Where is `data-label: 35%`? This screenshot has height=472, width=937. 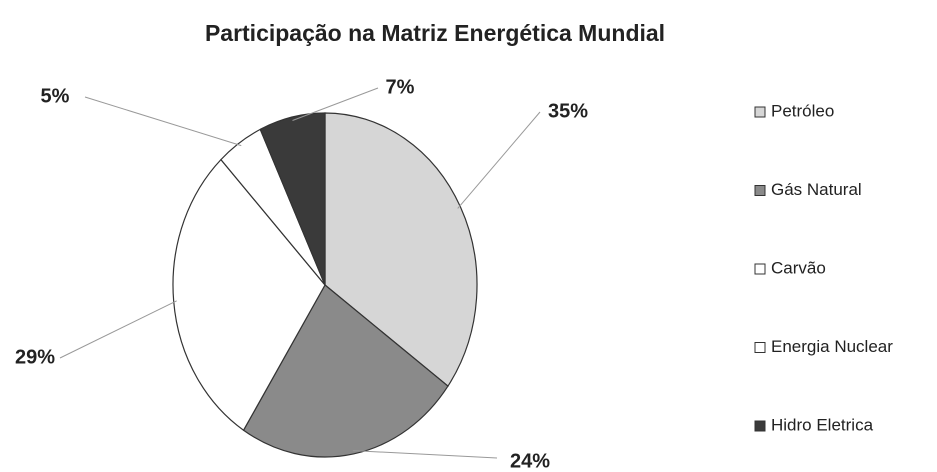 data-label: 35% is located at coordinates (568, 111).